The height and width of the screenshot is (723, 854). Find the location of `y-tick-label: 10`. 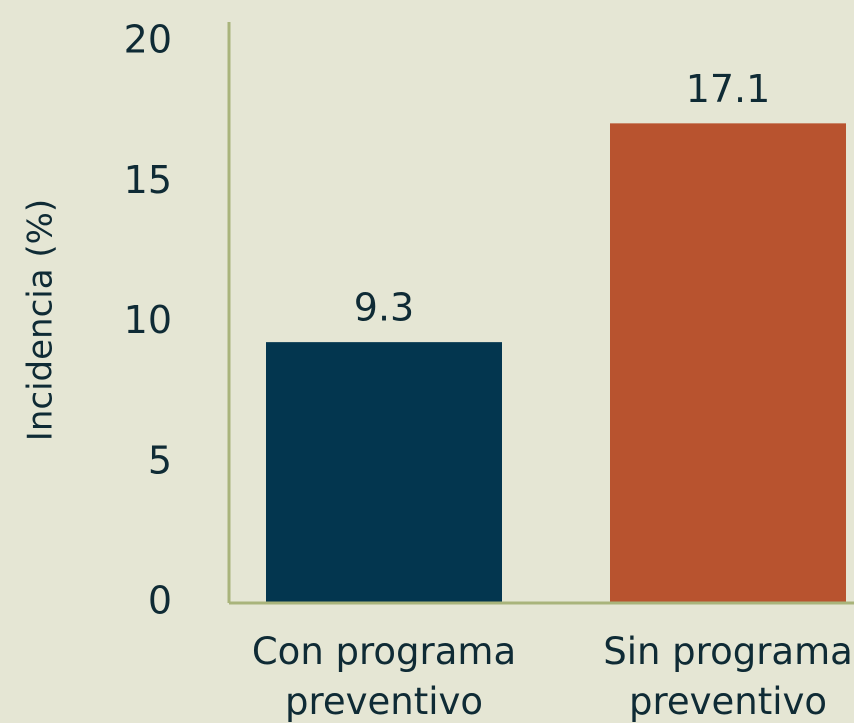

y-tick-label: 10 is located at coordinates (148, 320).